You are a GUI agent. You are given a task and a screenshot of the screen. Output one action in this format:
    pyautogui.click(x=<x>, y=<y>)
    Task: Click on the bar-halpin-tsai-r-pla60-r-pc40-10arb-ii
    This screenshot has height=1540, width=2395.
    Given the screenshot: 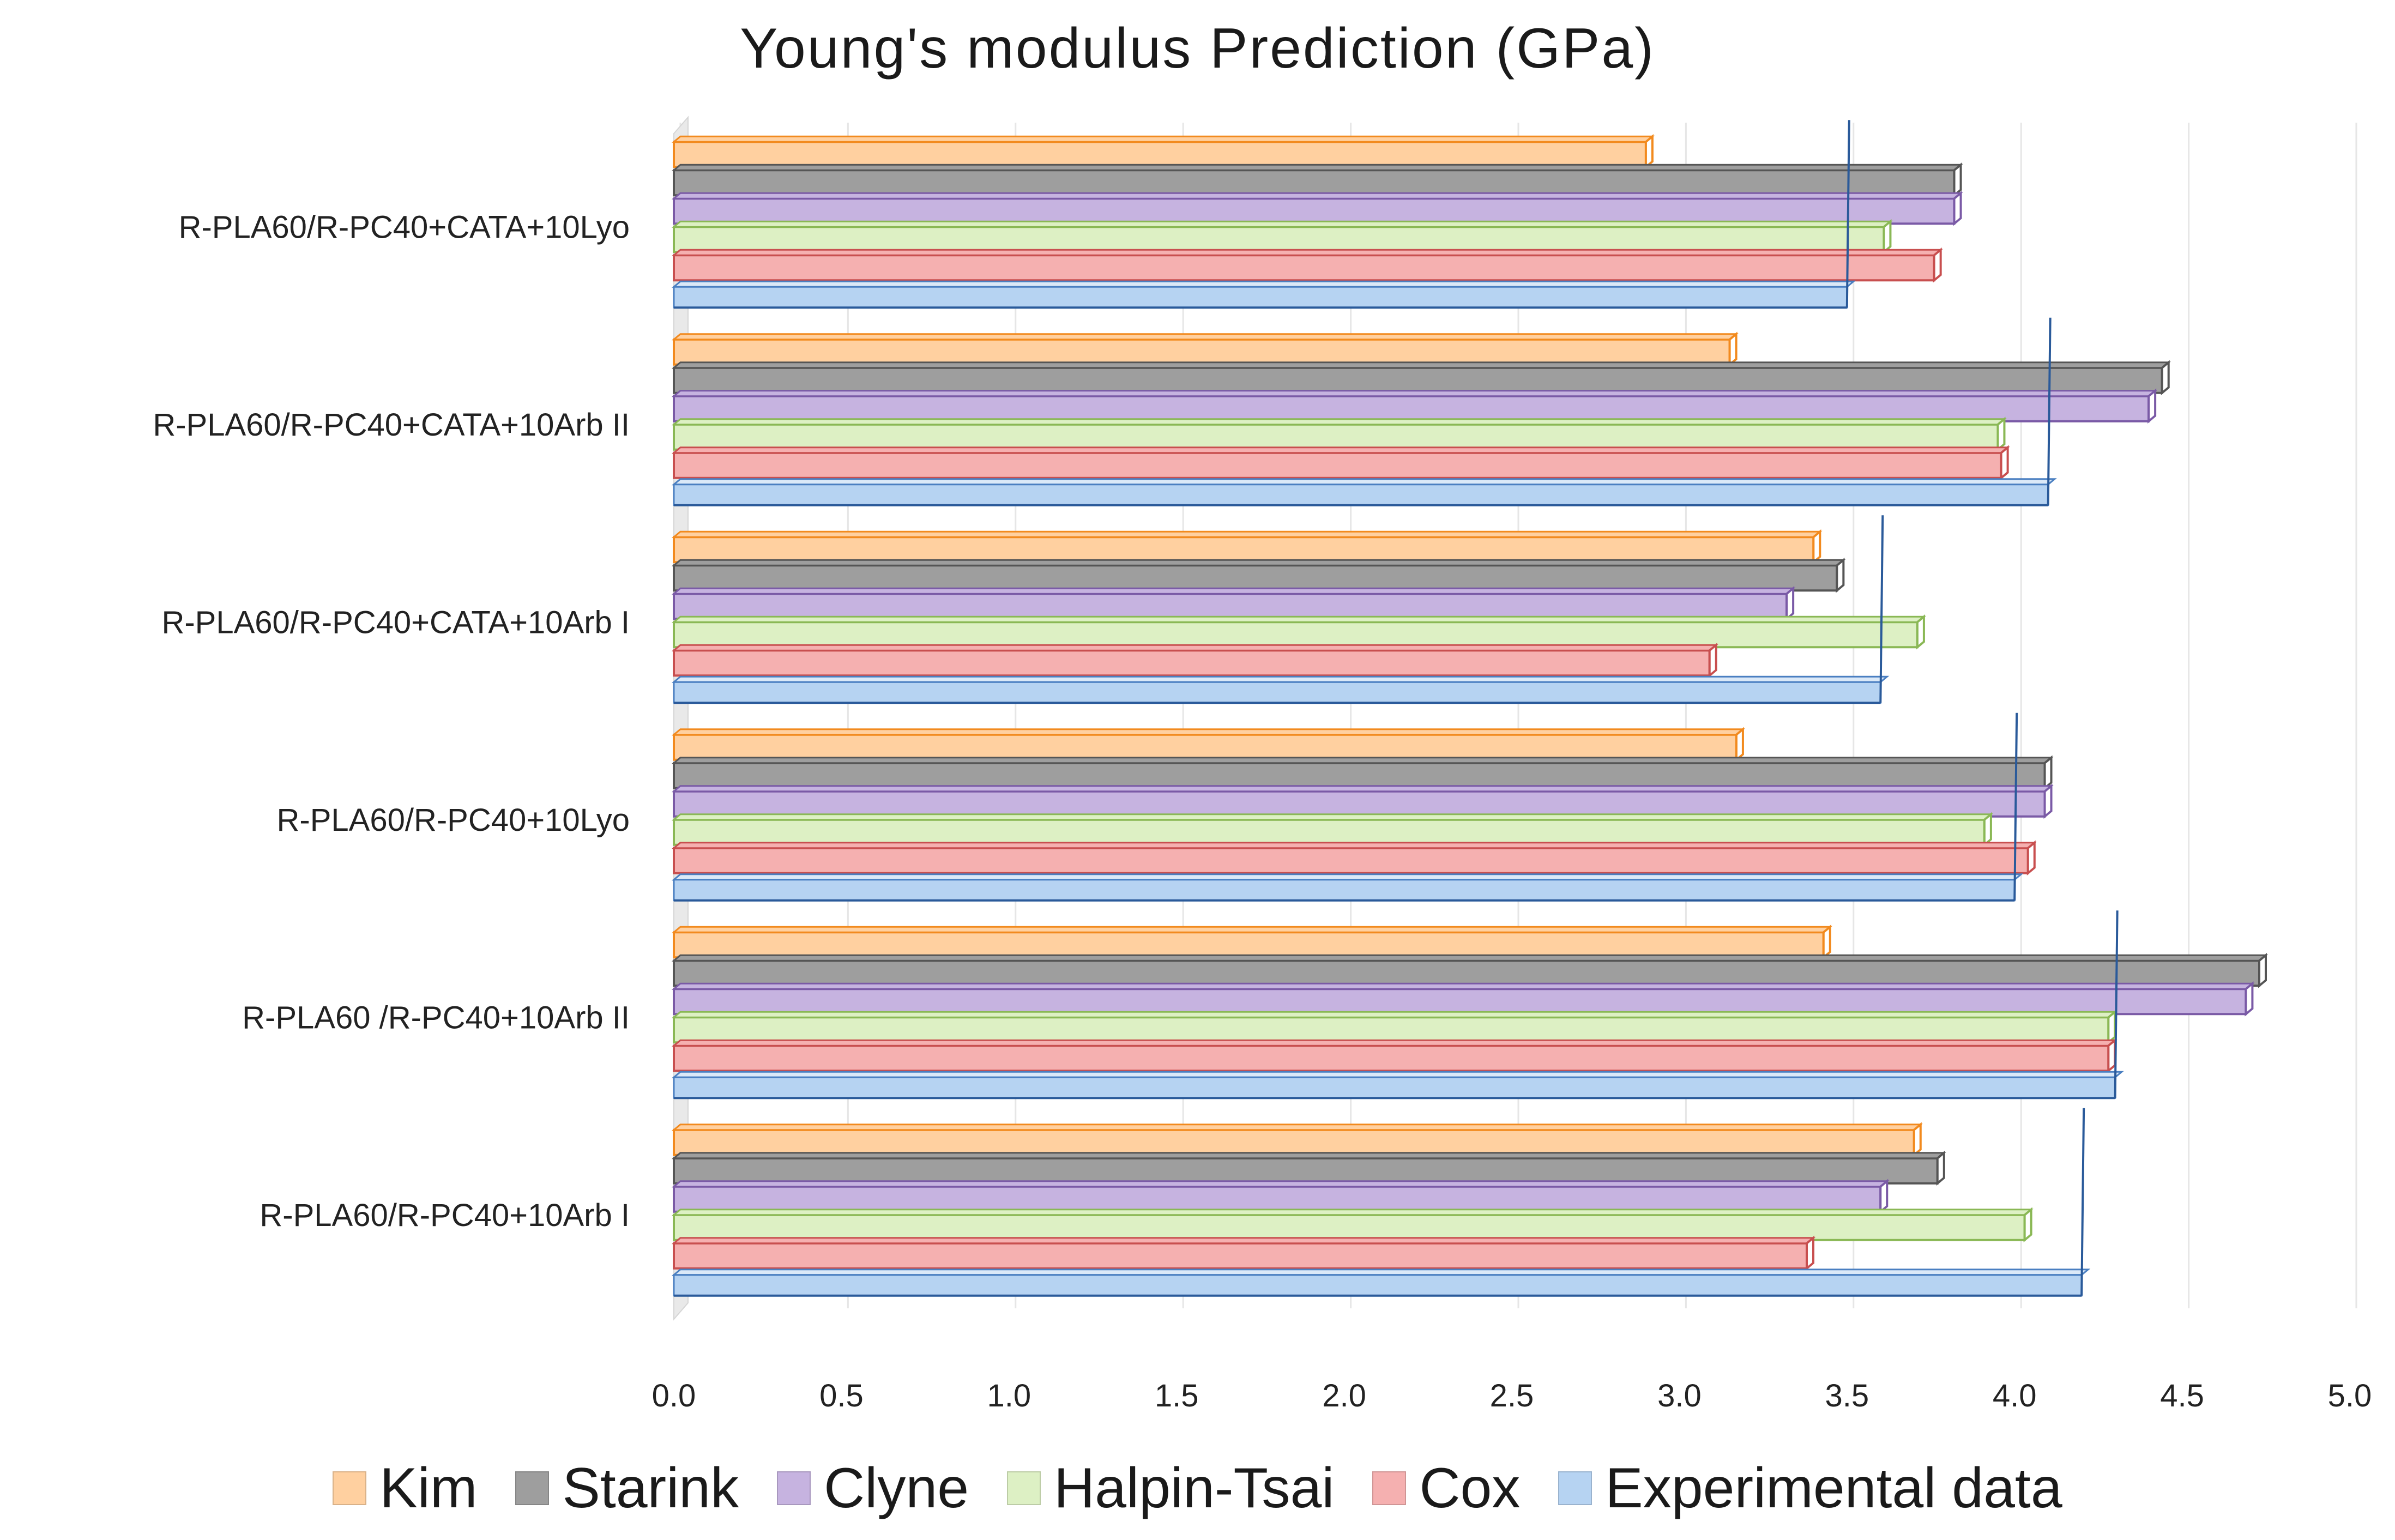 What is the action you would take?
    pyautogui.click(x=1394, y=1027)
    